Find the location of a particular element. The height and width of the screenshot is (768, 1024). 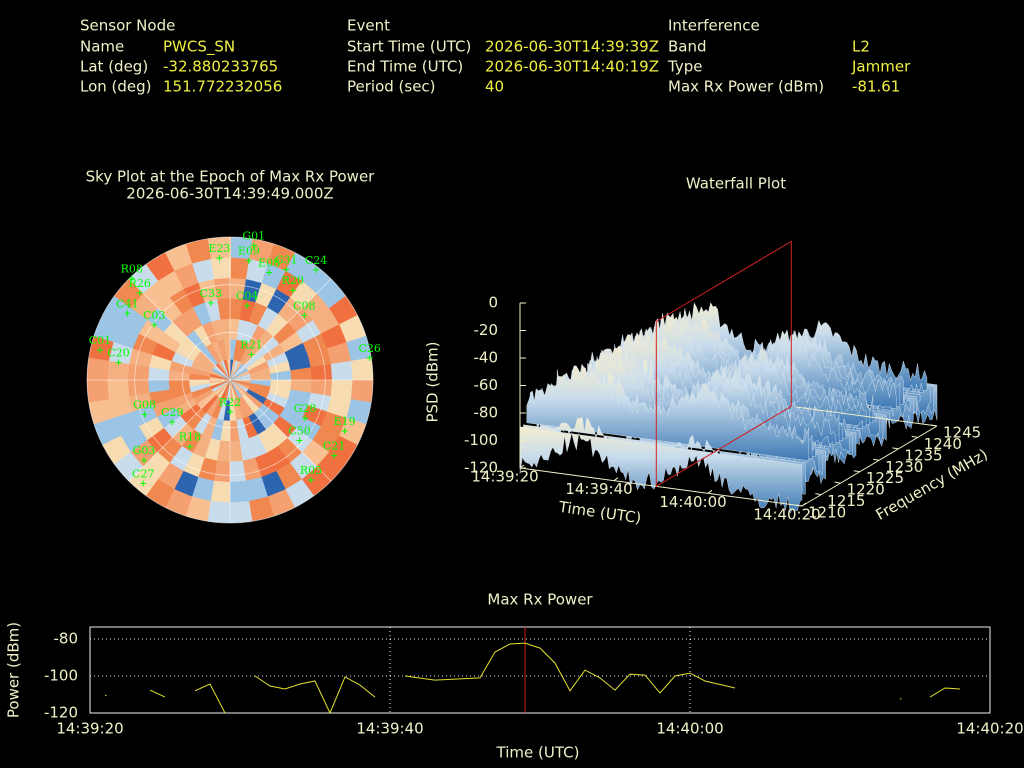

z-tick-label: -20 is located at coordinates (486, 330).